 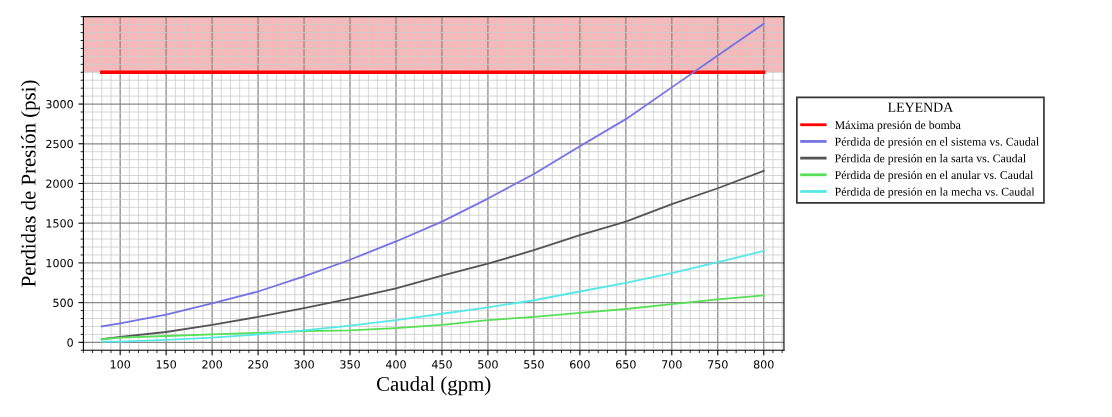 What do you see at coordinates (59, 144) in the screenshot?
I see `y-tick-label: 2500` at bounding box center [59, 144].